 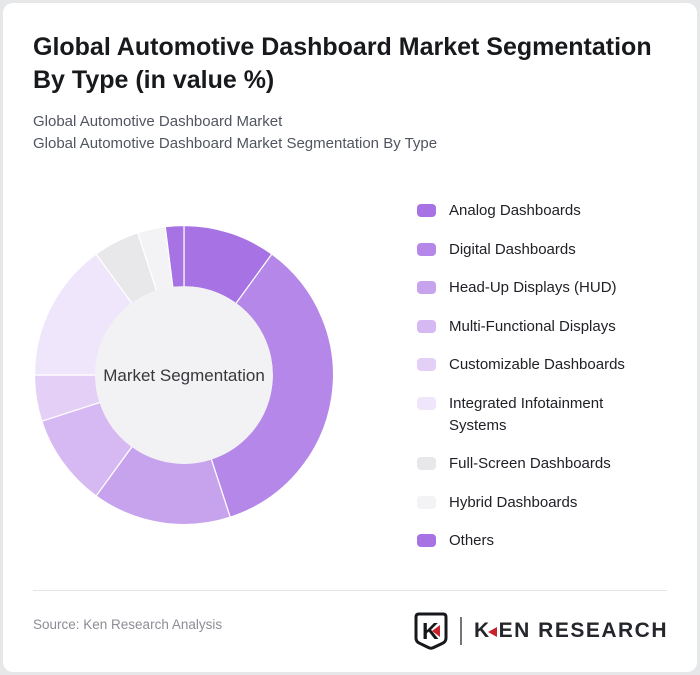 I want to click on legend-item-integrated-infotainment-systems: Integrated Infotainment Systems, so click(x=547, y=415).